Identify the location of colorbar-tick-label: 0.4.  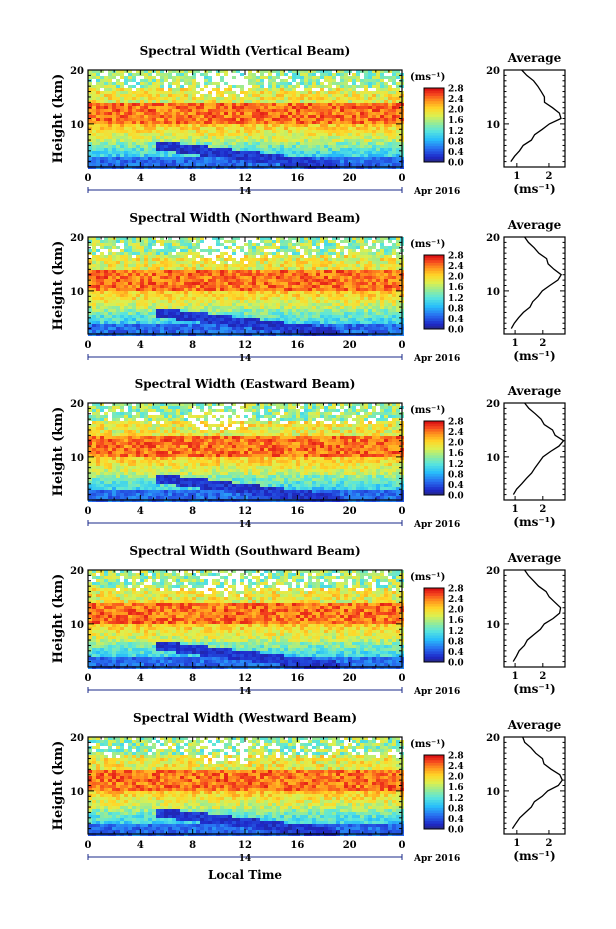
(456, 153).